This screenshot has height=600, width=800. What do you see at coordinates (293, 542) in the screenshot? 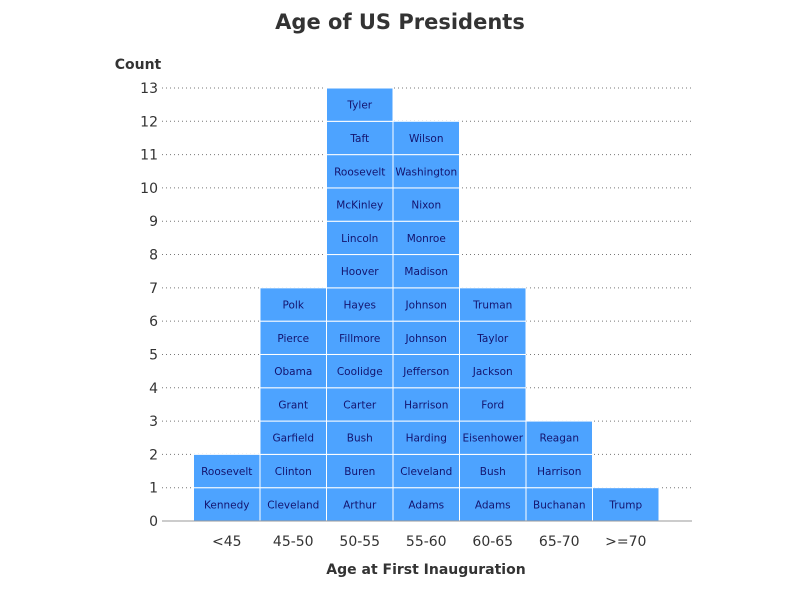
I see `x-tick-label: 45-50` at bounding box center [293, 542].